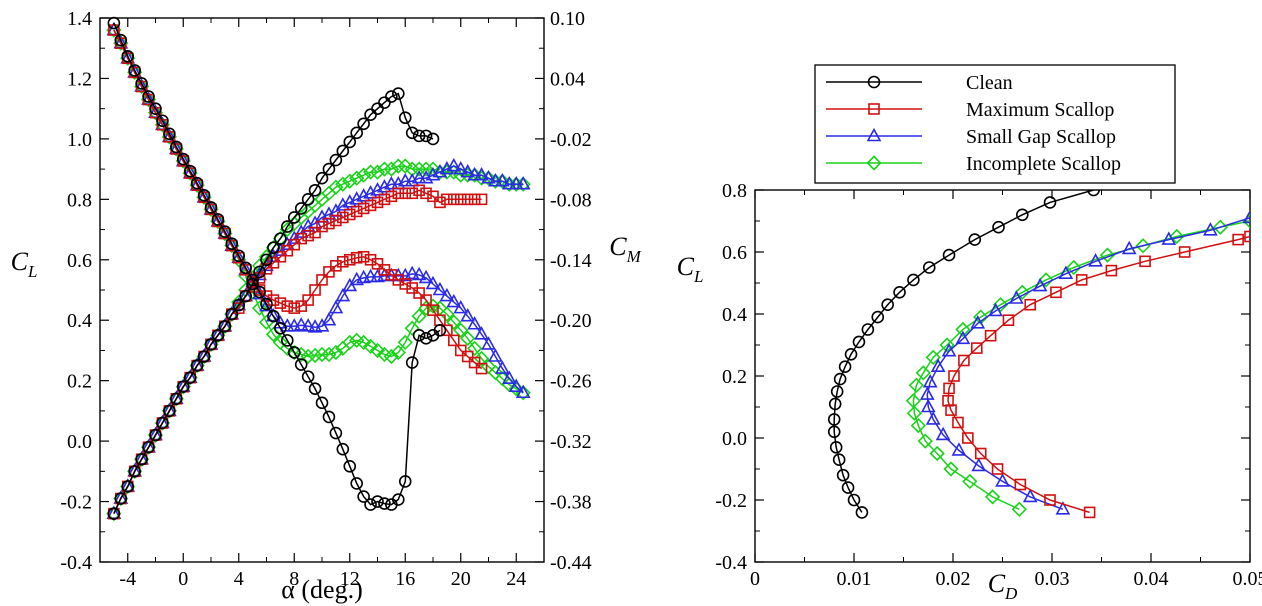  I want to click on right-axis-tick-label: 0.10, so click(567, 19).